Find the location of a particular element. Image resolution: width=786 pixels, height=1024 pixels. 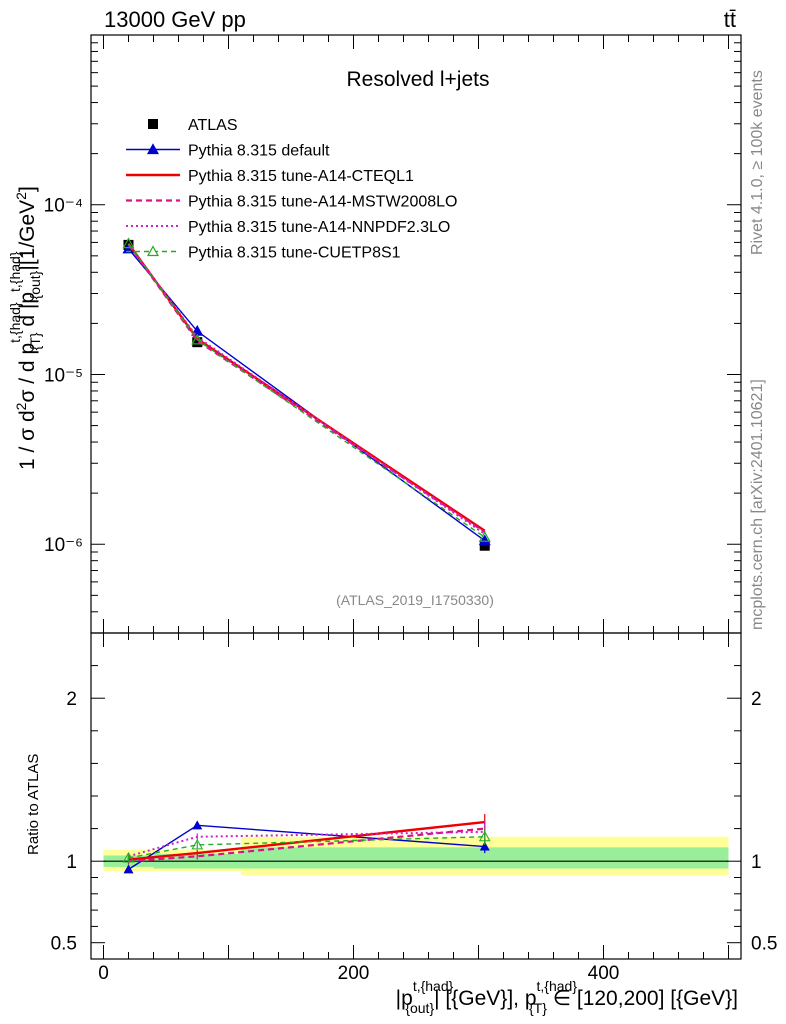

legend-label: Pythia 8.315 default is located at coordinates (259, 151).